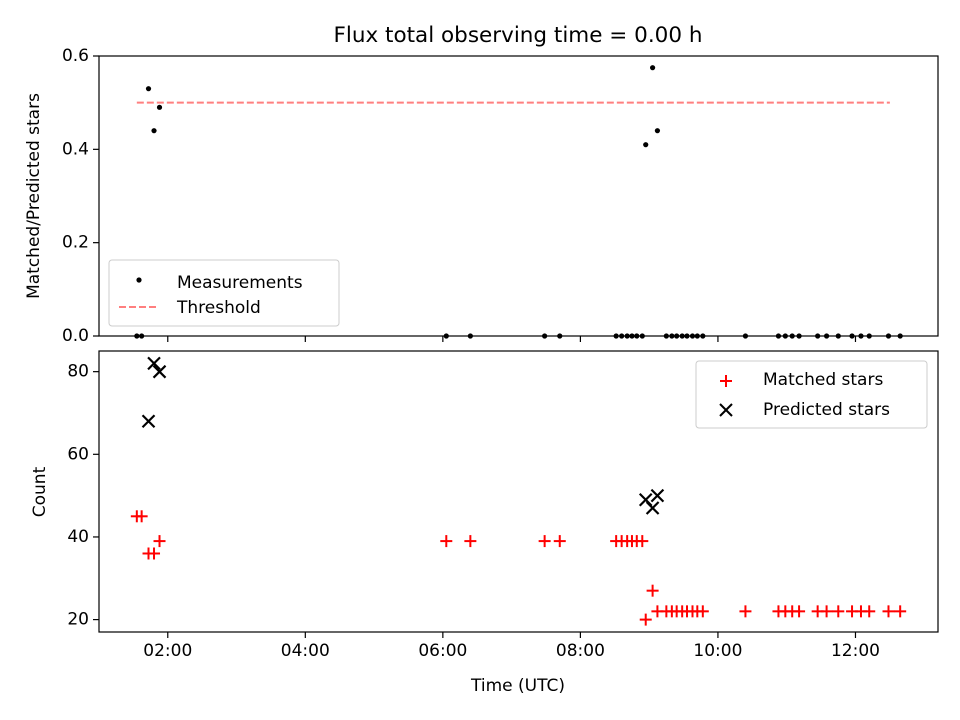 The width and height of the screenshot is (960, 720). Describe the element at coordinates (75, 149) in the screenshot. I see `top-y-tick-label: 0.4` at that location.